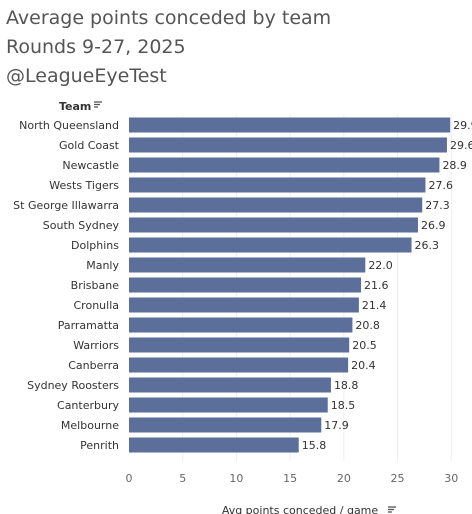 The image size is (472, 514). What do you see at coordinates (376, 285) in the screenshot?
I see `data-label: 21.6` at bounding box center [376, 285].